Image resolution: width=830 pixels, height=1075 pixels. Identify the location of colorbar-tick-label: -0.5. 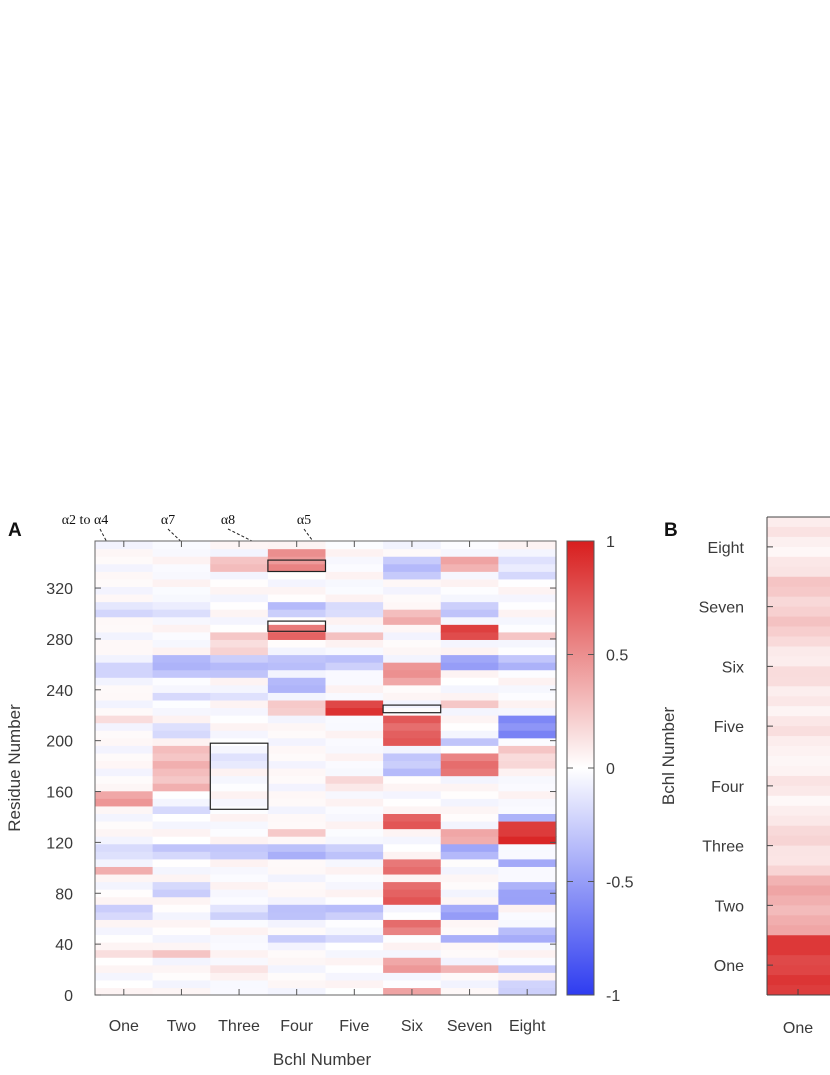
(620, 883).